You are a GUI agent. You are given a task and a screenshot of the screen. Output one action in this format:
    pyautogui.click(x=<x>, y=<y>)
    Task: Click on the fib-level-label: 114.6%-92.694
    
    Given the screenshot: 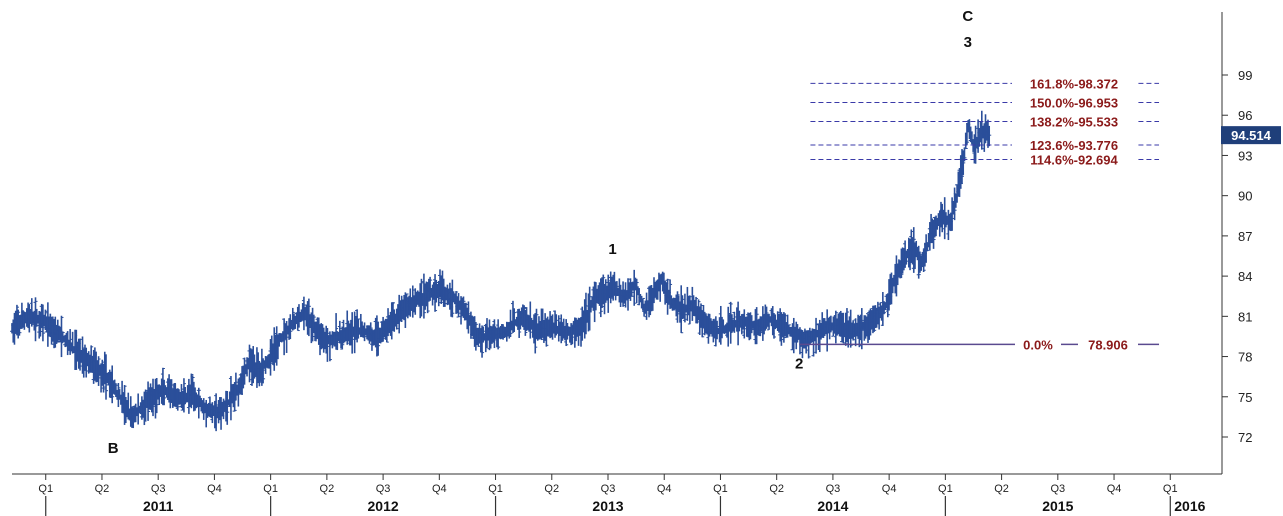 What is the action you would take?
    pyautogui.click(x=1074, y=160)
    